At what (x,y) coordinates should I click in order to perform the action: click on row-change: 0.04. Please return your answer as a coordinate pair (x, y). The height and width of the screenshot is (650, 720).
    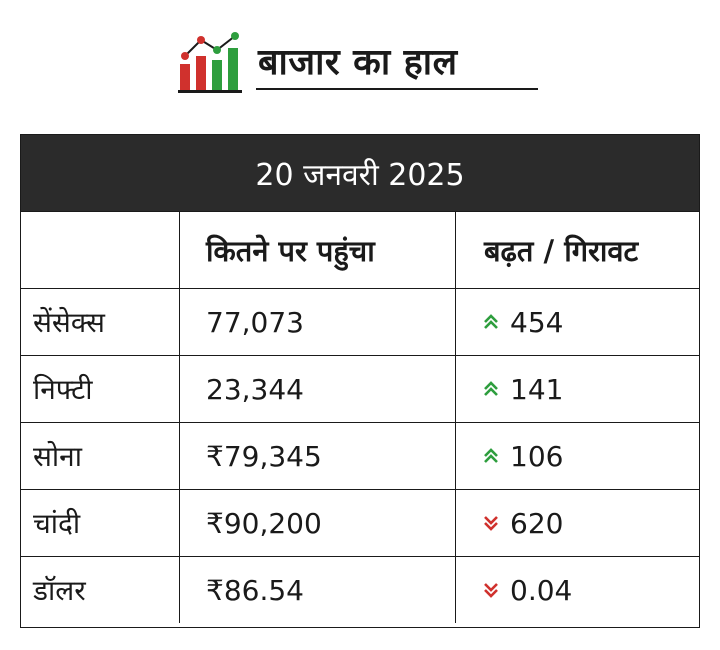
    Looking at the image, I should click on (577, 590).